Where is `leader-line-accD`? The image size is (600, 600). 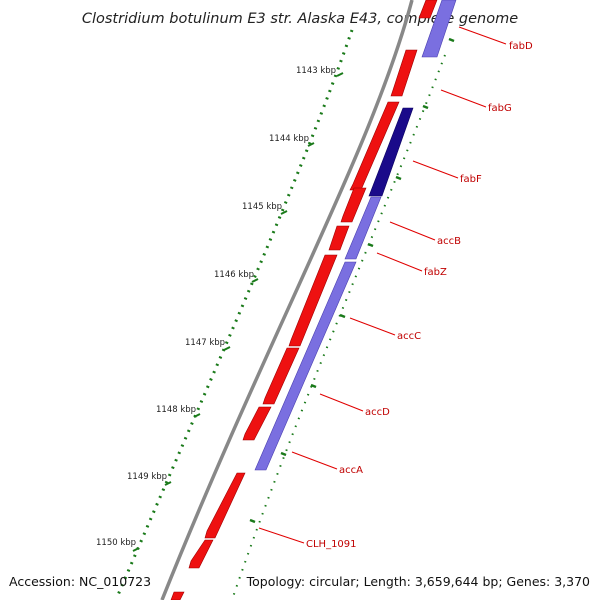 leader-line-accD is located at coordinates (341, 402).